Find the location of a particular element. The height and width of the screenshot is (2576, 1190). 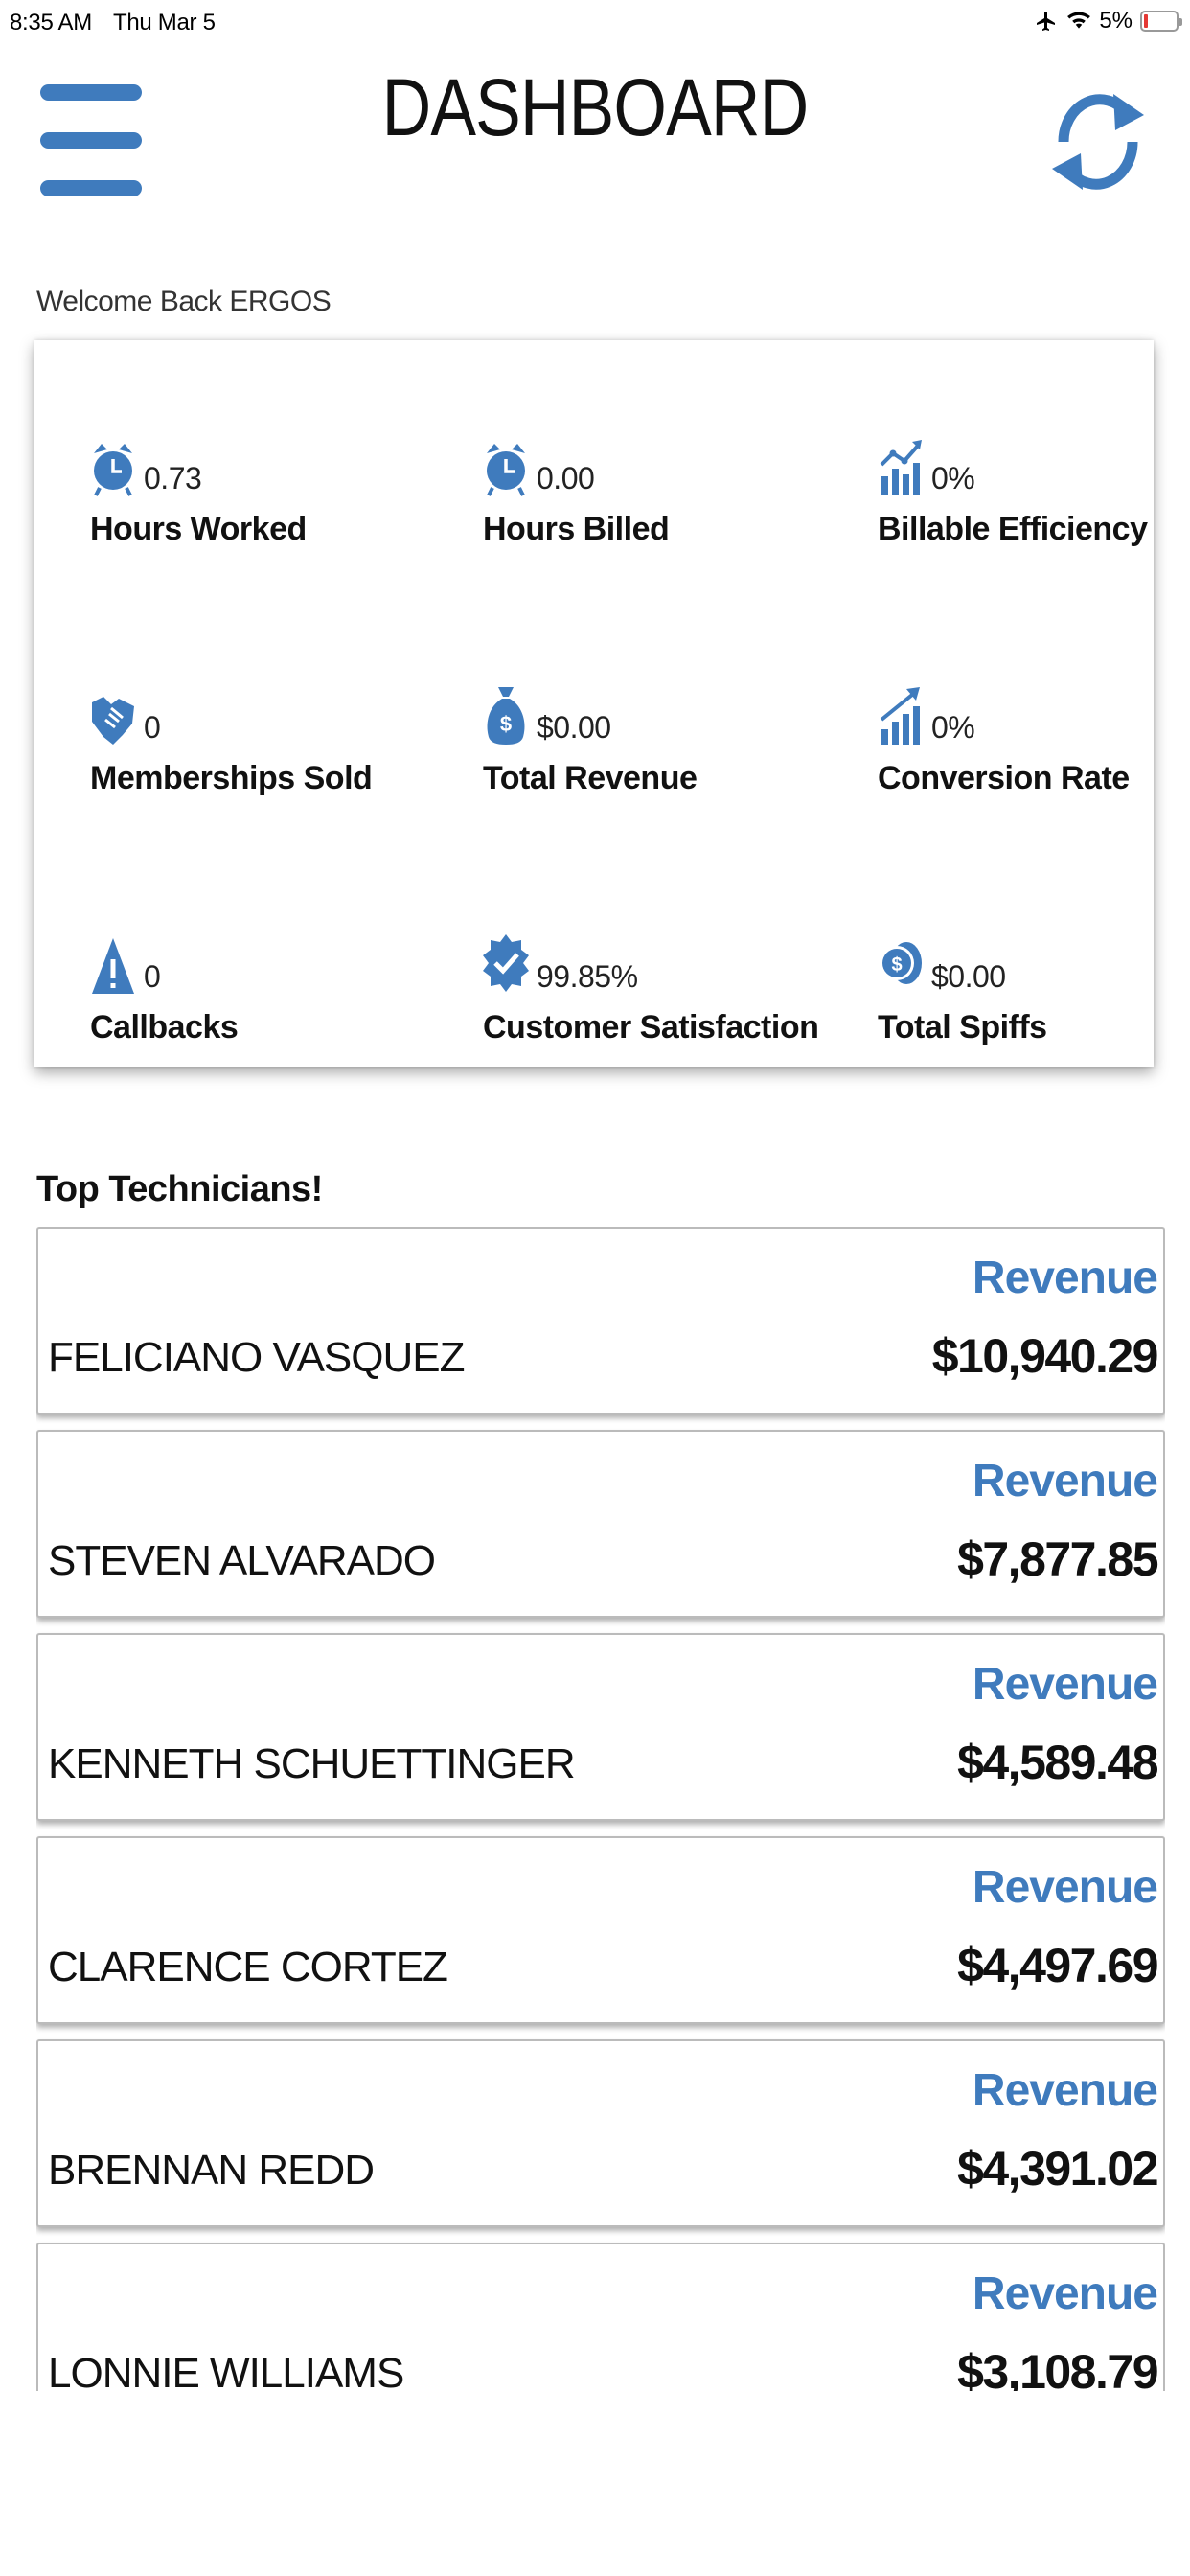

stat-label: Customer Satisfaction is located at coordinates (651, 1027).